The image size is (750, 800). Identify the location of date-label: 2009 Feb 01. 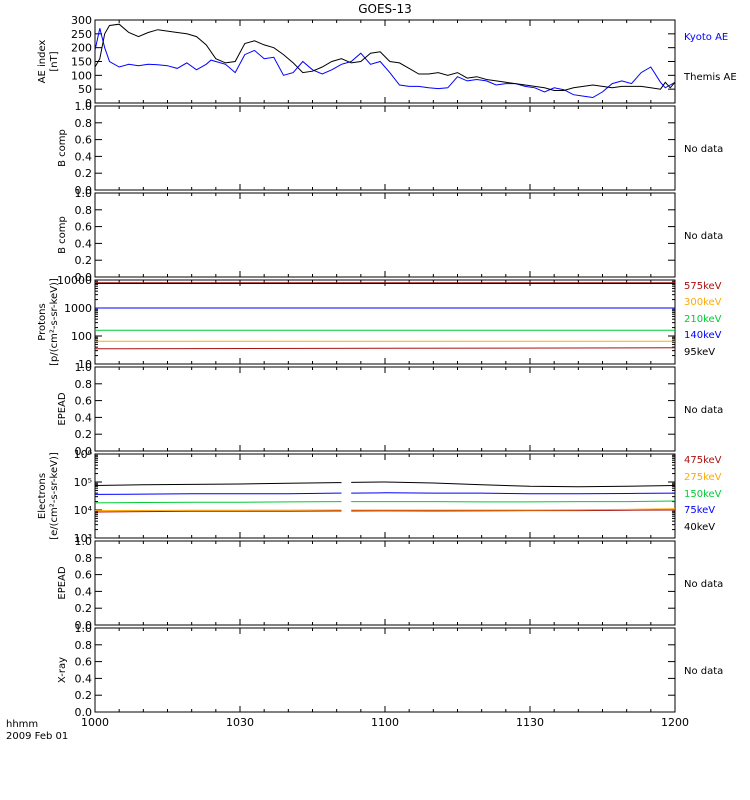
(37, 736).